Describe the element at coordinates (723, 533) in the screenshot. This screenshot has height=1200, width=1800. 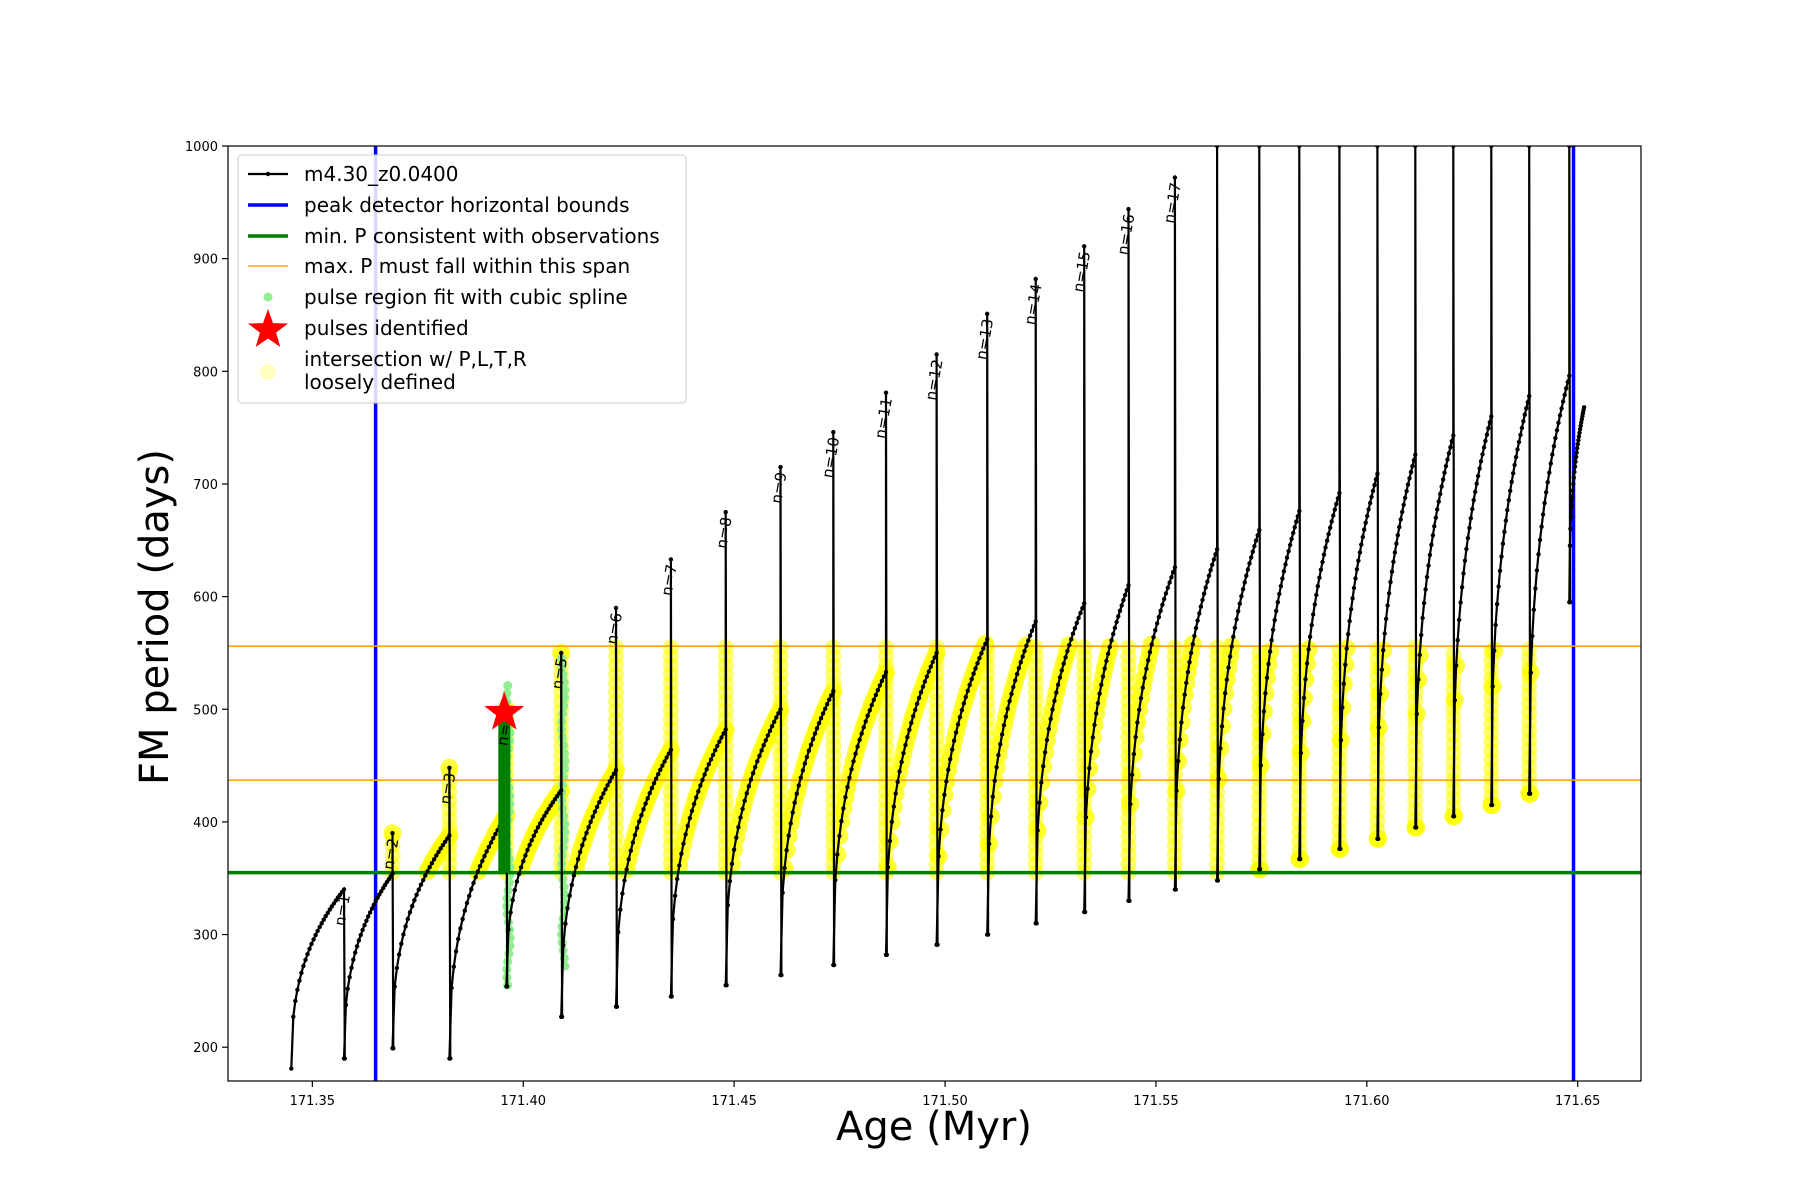
I see `pulse-label: n=8` at that location.